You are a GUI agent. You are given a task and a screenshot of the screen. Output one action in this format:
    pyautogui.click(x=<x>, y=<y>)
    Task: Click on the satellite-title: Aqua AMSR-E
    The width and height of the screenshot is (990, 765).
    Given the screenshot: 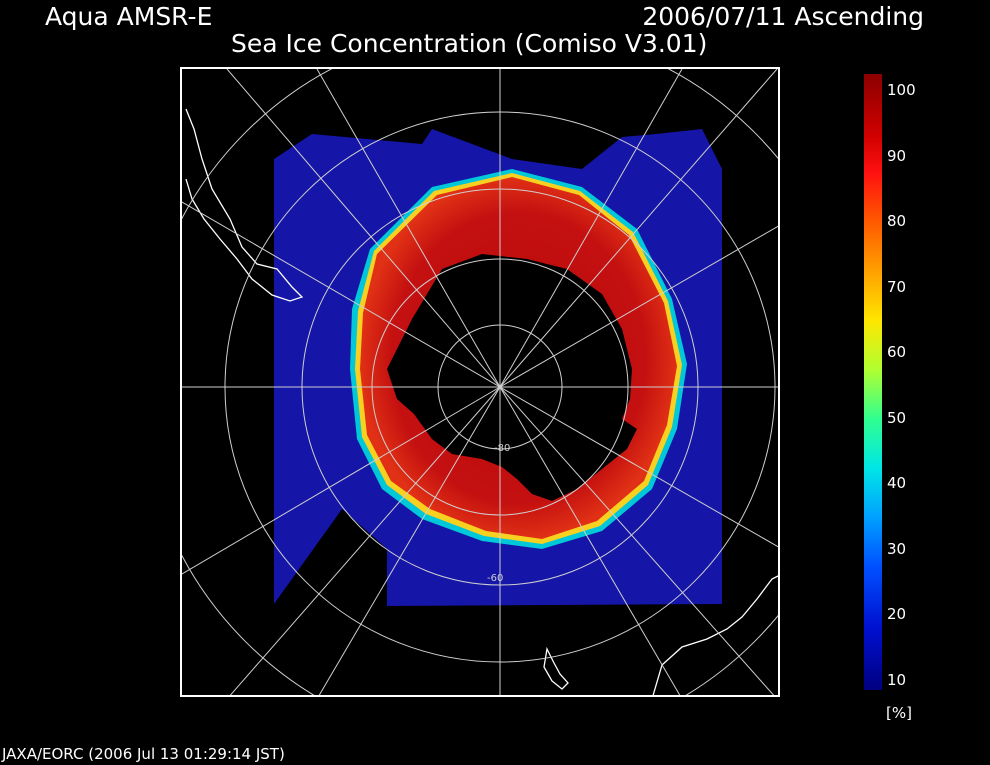 What is the action you would take?
    pyautogui.click(x=129, y=16)
    